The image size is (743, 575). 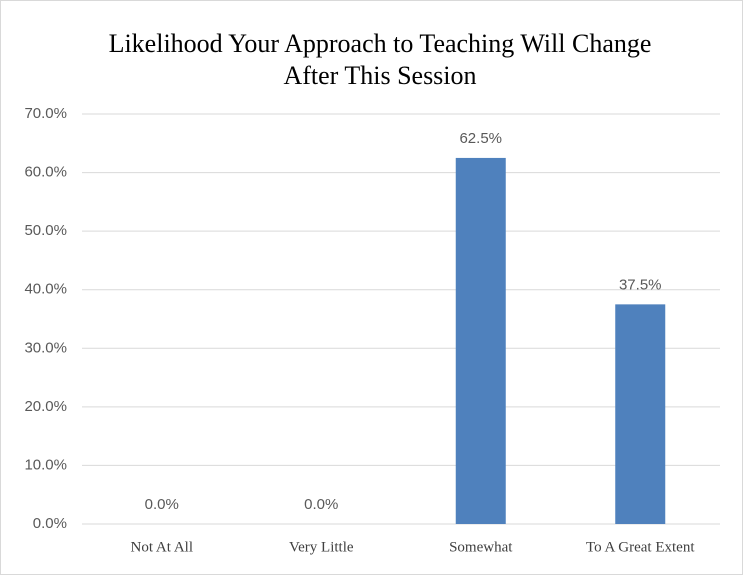 I want to click on y-tick-label: 10.0%, so click(x=45, y=464).